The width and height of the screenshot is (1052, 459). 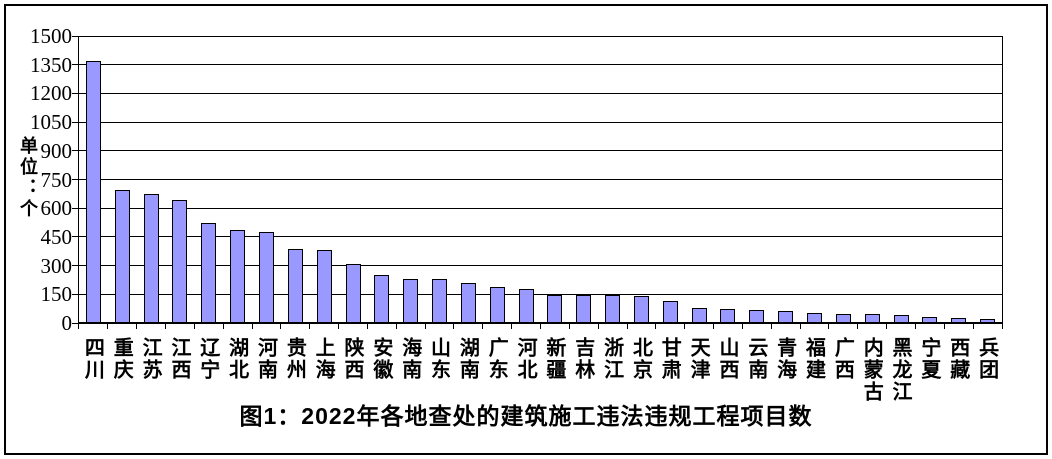 What do you see at coordinates (51, 36) in the screenshot?
I see `y-axis-tick-label: 1500` at bounding box center [51, 36].